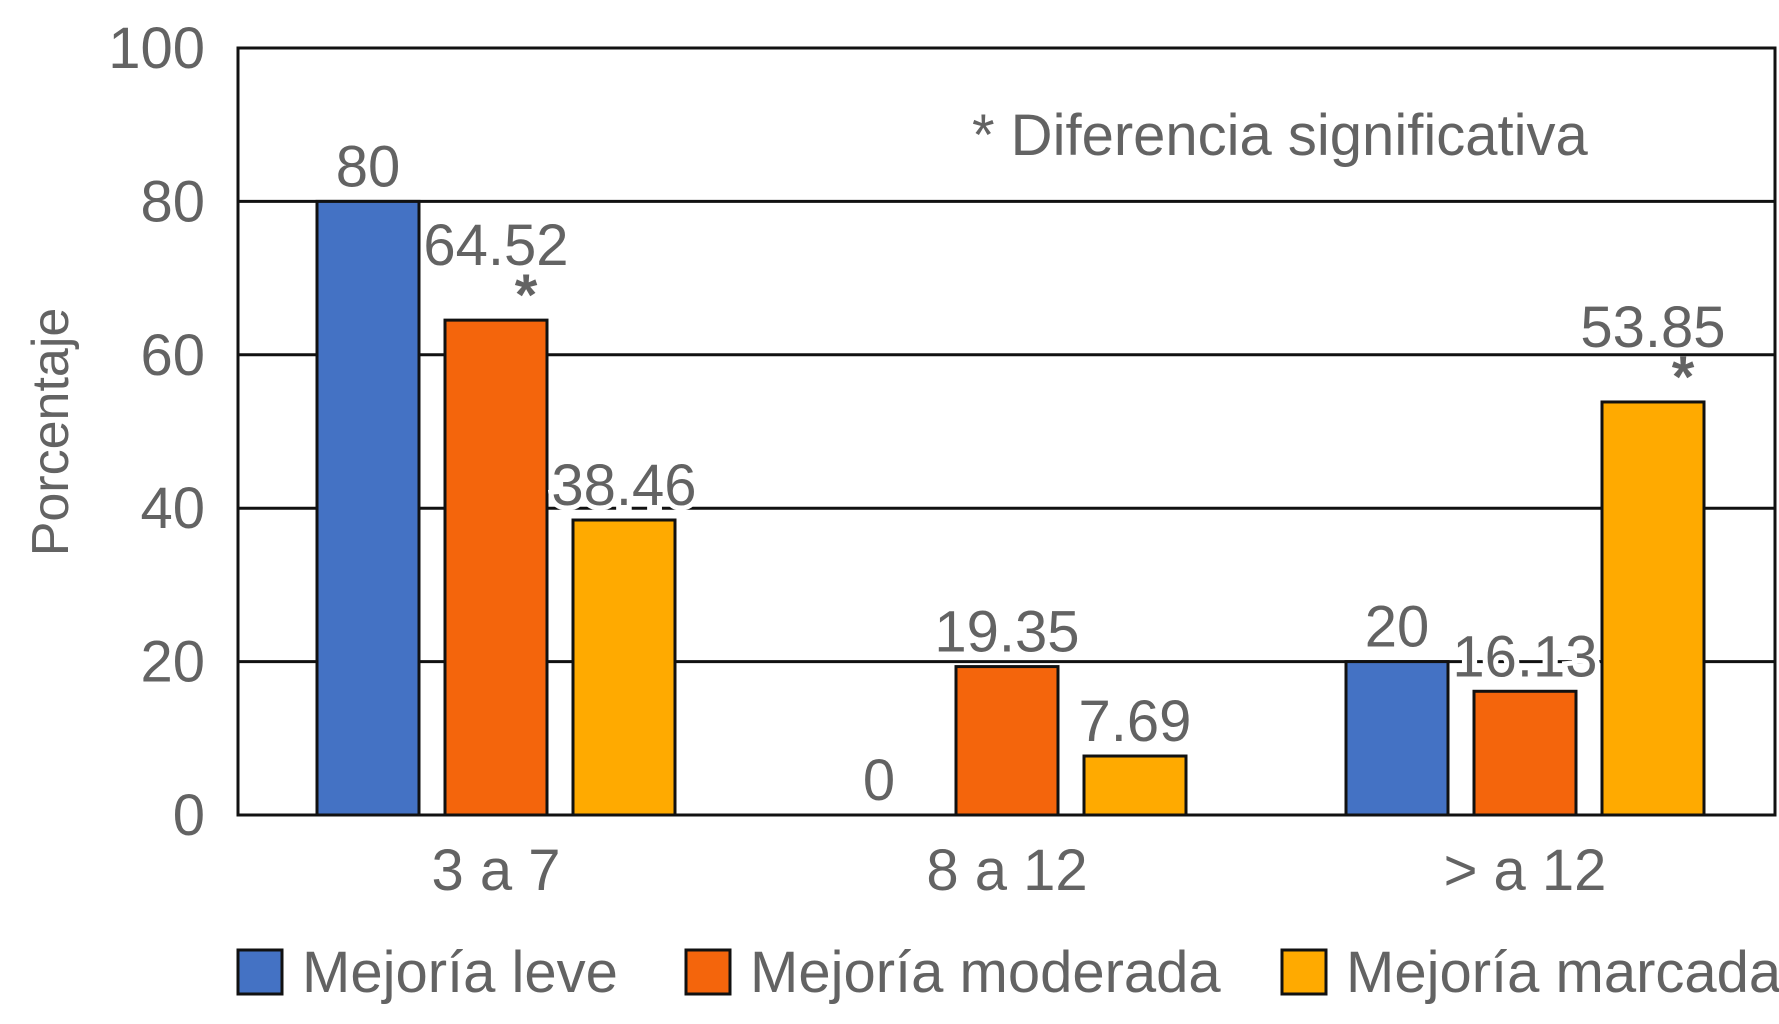  I want to click on value-label: 80, so click(368, 166).